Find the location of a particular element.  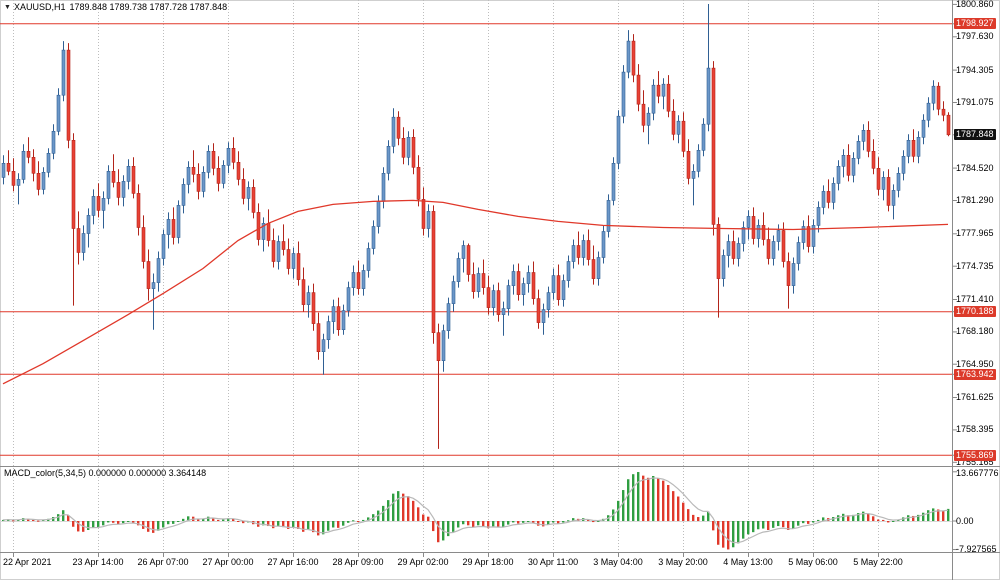

price-tick-label: 1764.950 is located at coordinates (975, 363).